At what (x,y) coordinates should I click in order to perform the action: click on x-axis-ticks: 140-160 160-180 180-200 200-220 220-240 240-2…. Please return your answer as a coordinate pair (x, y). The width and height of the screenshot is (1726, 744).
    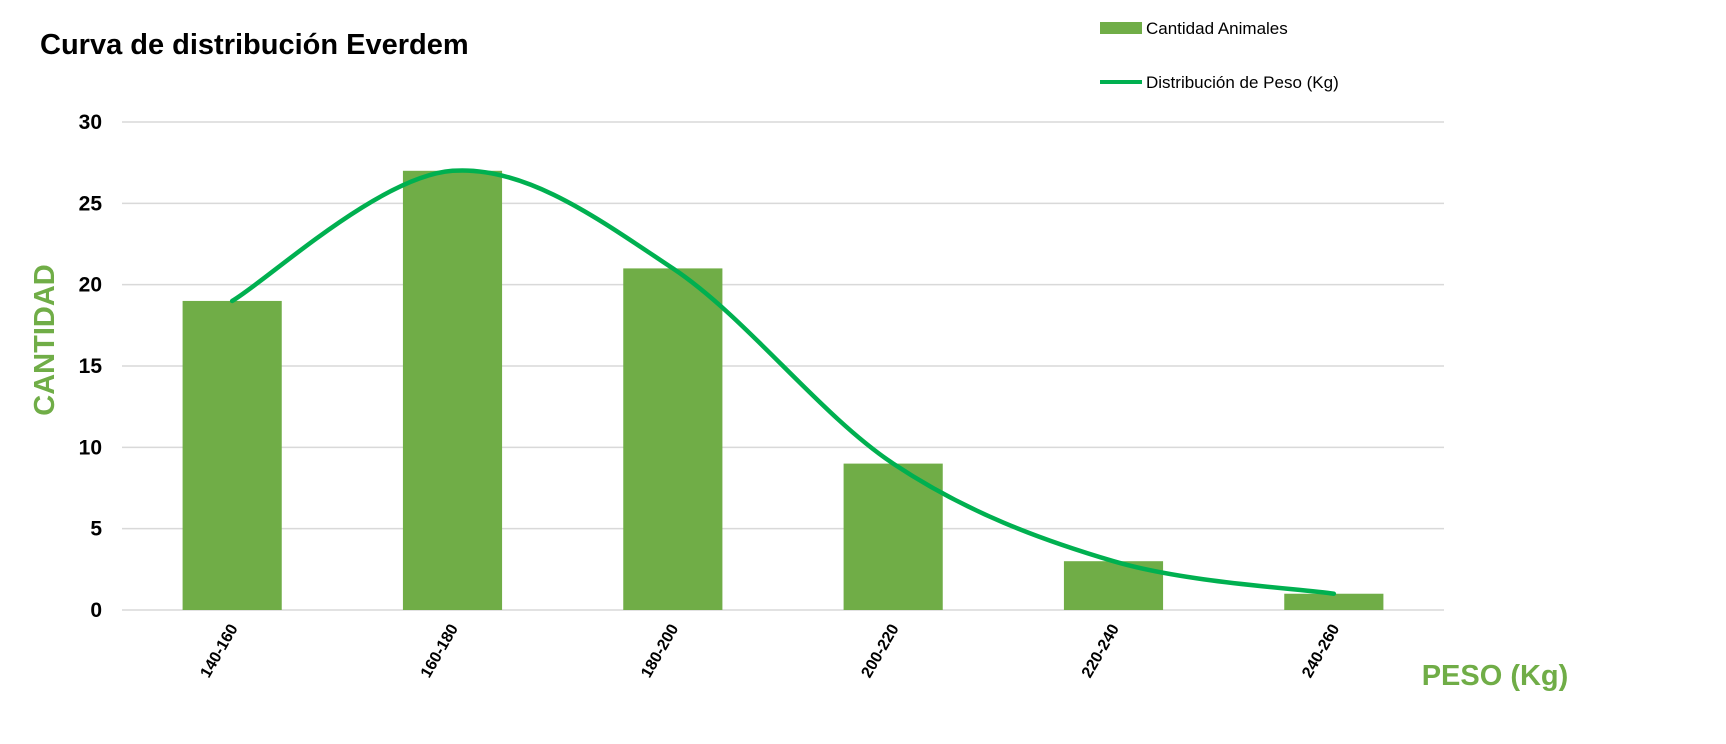
    Looking at the image, I should click on (771, 650).